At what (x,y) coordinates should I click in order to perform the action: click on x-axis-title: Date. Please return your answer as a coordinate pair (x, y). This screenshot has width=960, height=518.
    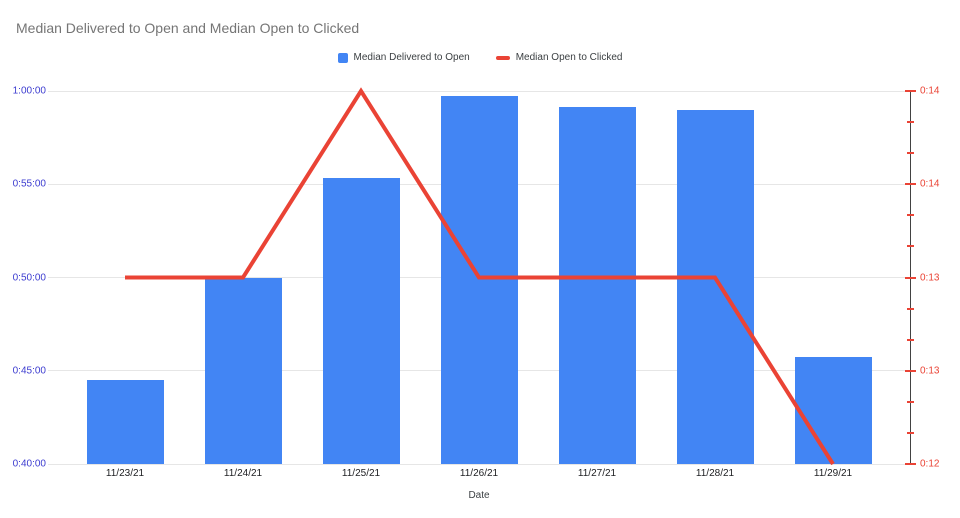
    Looking at the image, I should click on (479, 495).